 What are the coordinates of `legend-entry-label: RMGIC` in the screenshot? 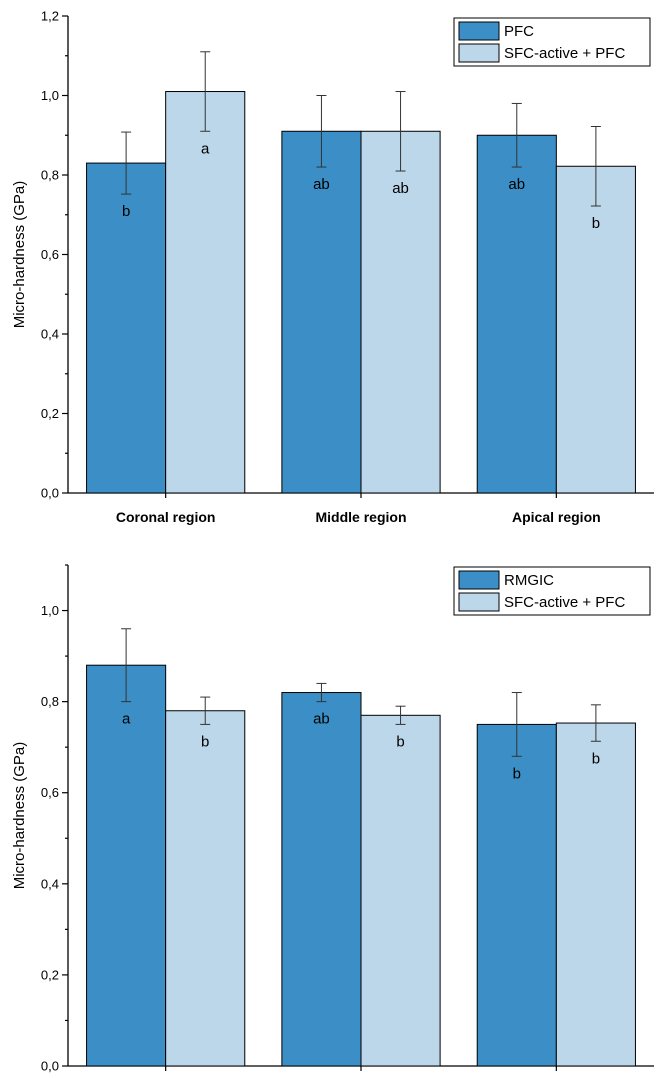 It's located at (529, 580).